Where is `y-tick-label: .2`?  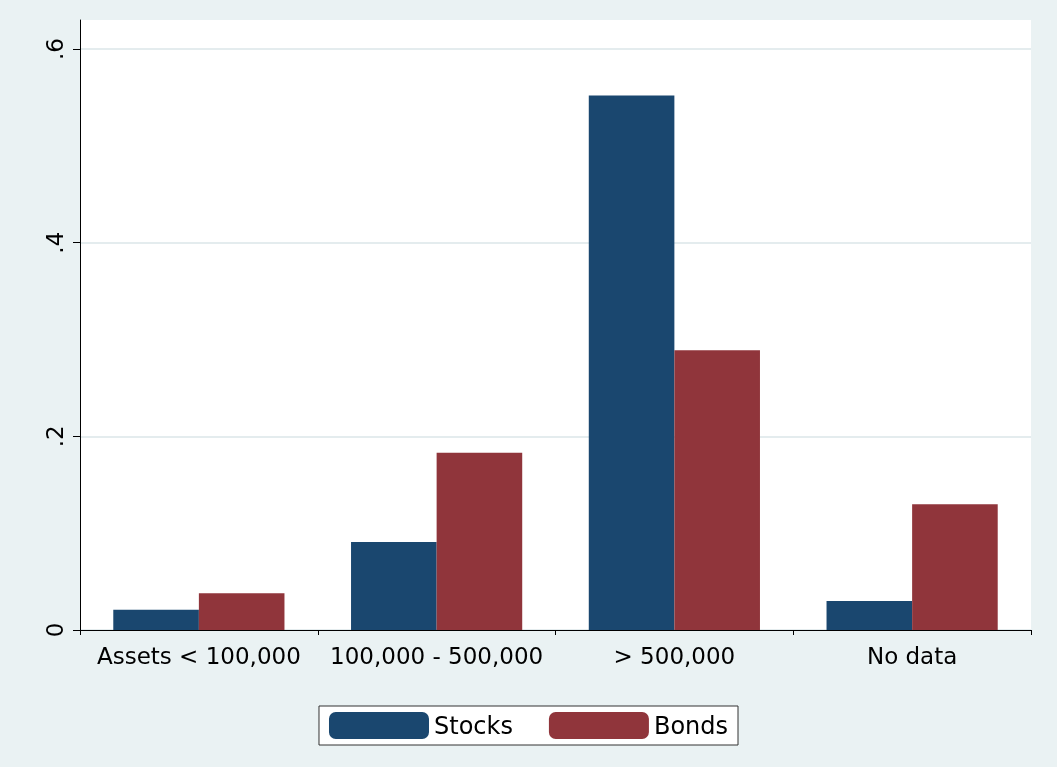 y-tick-label: .2 is located at coordinates (54, 436).